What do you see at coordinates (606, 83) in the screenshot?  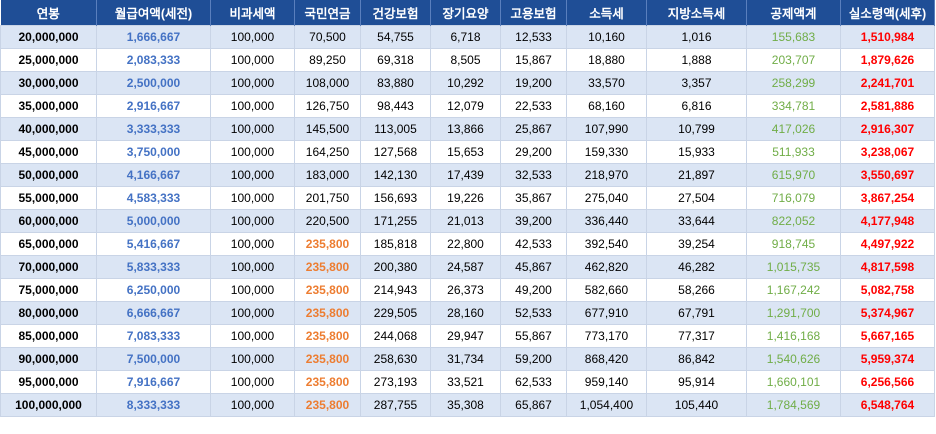 I see `income-tax-cell: 33,570` at bounding box center [606, 83].